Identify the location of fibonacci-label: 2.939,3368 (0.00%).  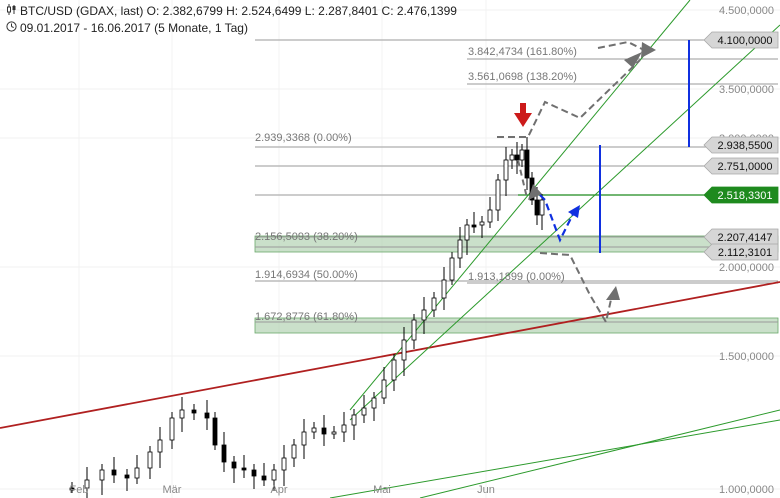
(303, 138).